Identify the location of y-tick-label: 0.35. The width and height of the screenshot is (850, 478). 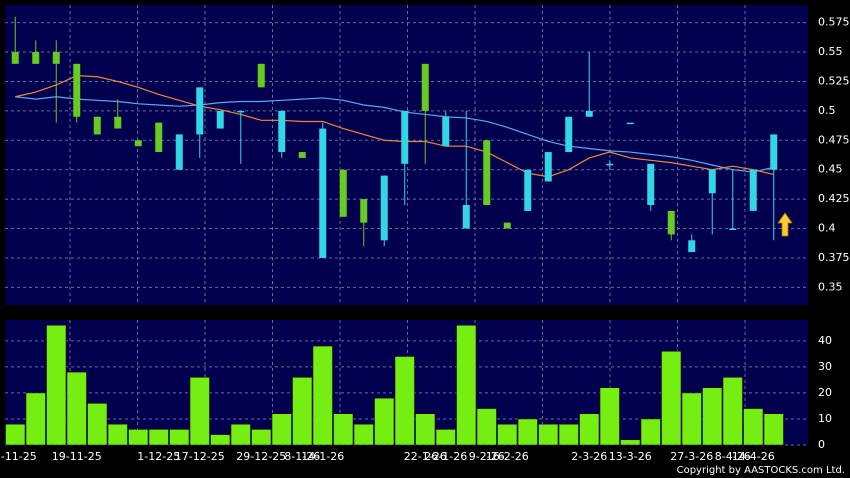
(830, 286).